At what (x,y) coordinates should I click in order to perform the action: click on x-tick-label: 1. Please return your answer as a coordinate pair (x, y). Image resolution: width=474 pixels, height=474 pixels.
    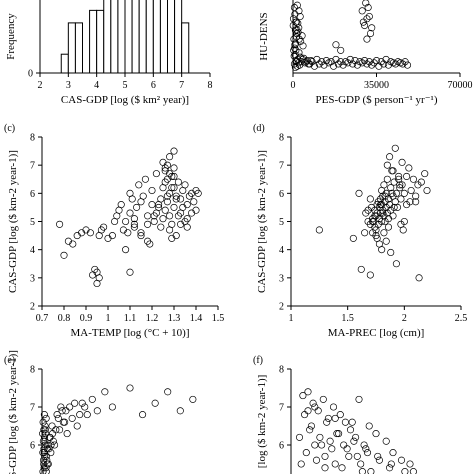
    Looking at the image, I should click on (291, 318).